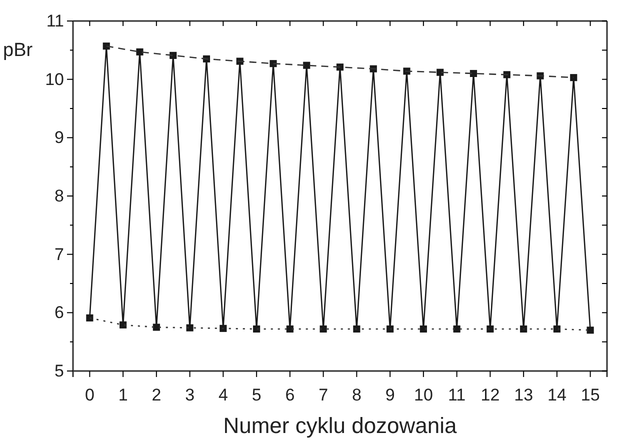 The width and height of the screenshot is (620, 441). I want to click on x-tick-label: 4, so click(223, 394).